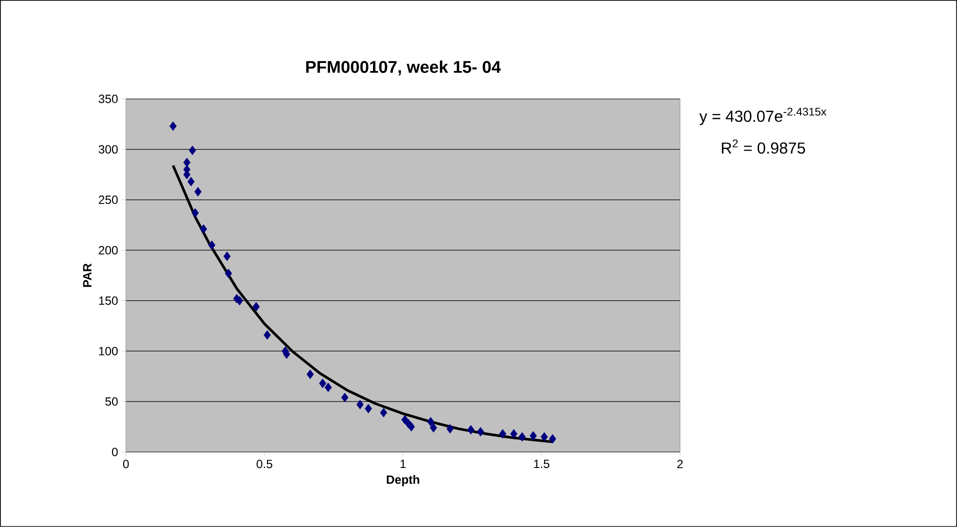 This screenshot has height=527, width=957. I want to click on text: y = 430.07e$^{-2.4315x}$, so click(762, 117).